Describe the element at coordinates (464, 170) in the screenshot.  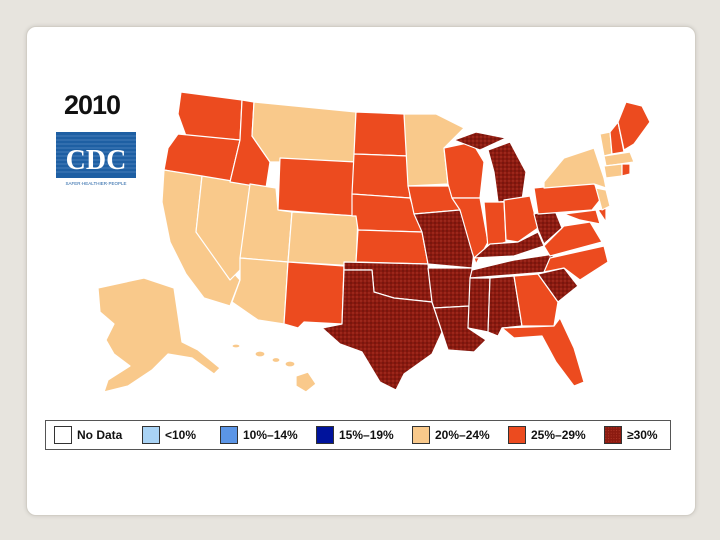
I see `state-wi` at that location.